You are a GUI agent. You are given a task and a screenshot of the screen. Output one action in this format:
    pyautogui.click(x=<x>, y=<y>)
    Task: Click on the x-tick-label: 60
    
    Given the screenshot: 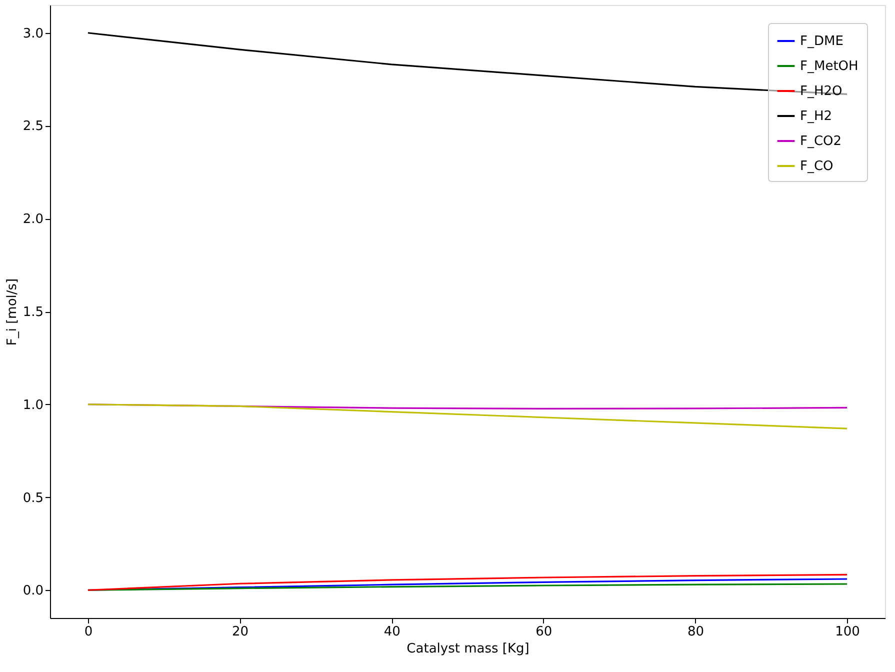 What is the action you would take?
    pyautogui.click(x=544, y=632)
    